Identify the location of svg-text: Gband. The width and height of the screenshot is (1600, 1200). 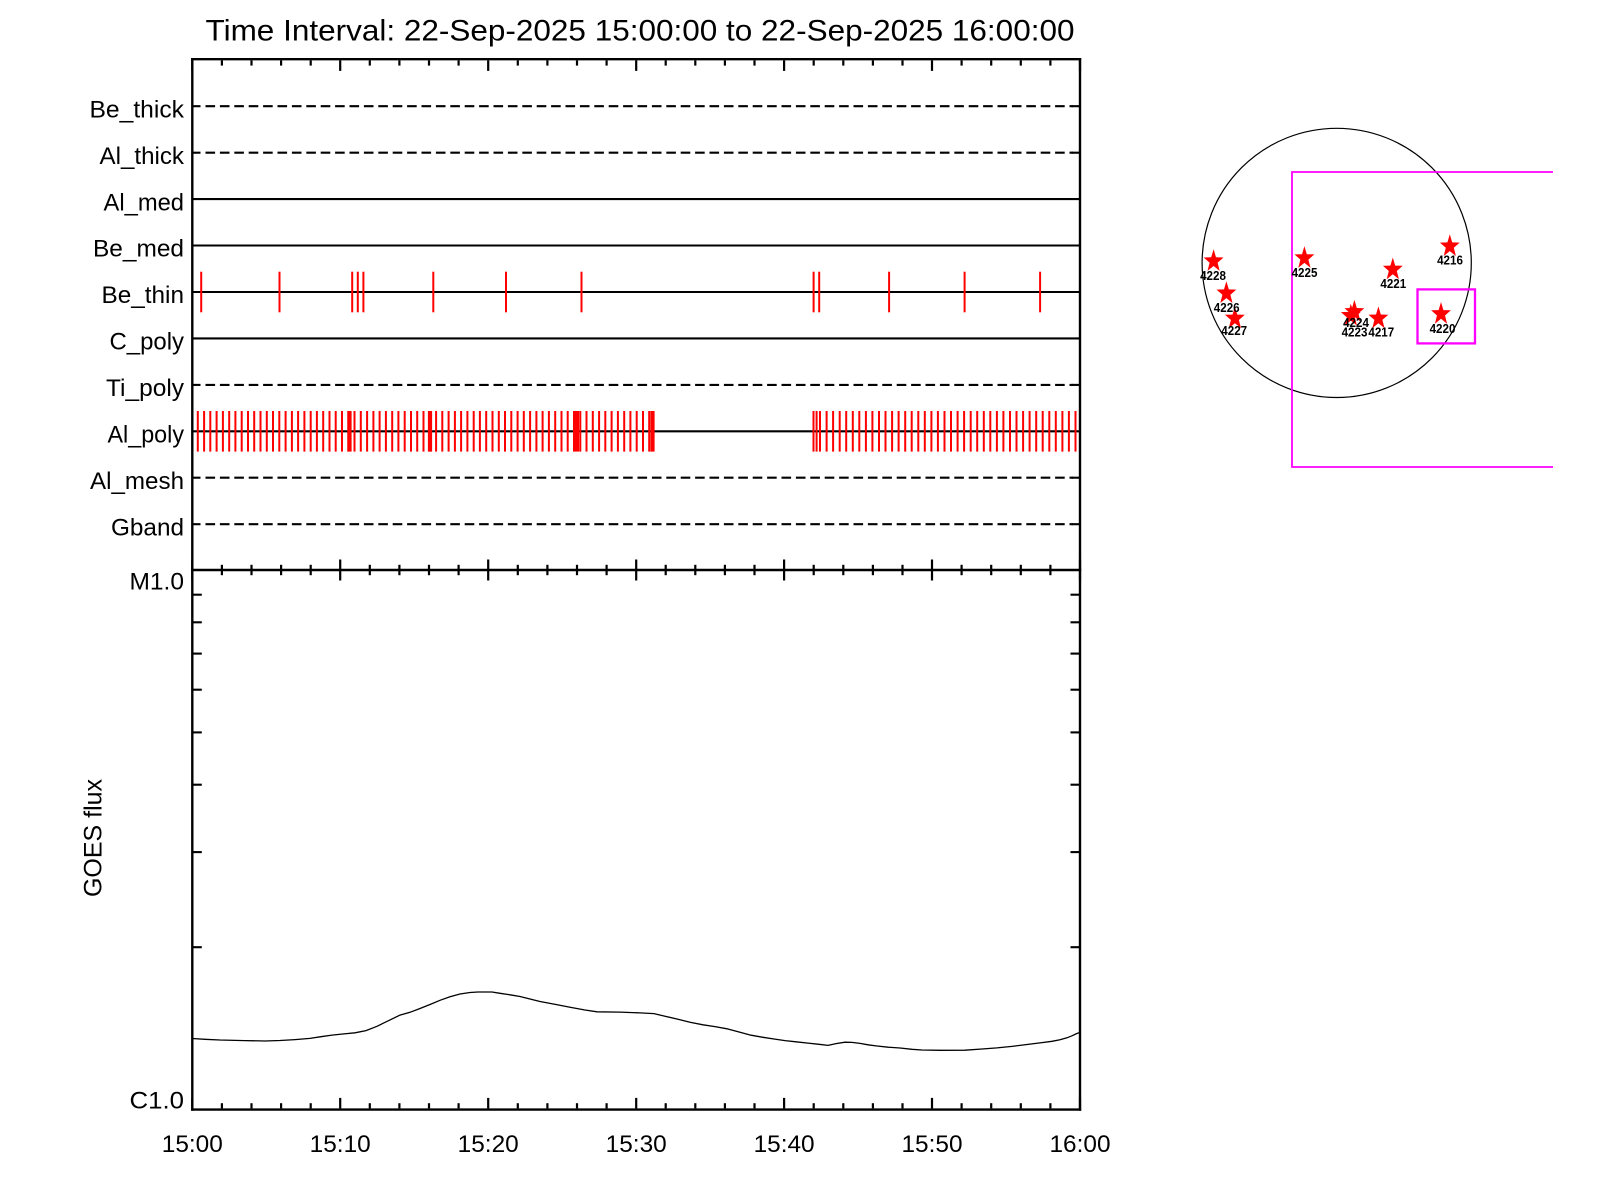
(147, 527).